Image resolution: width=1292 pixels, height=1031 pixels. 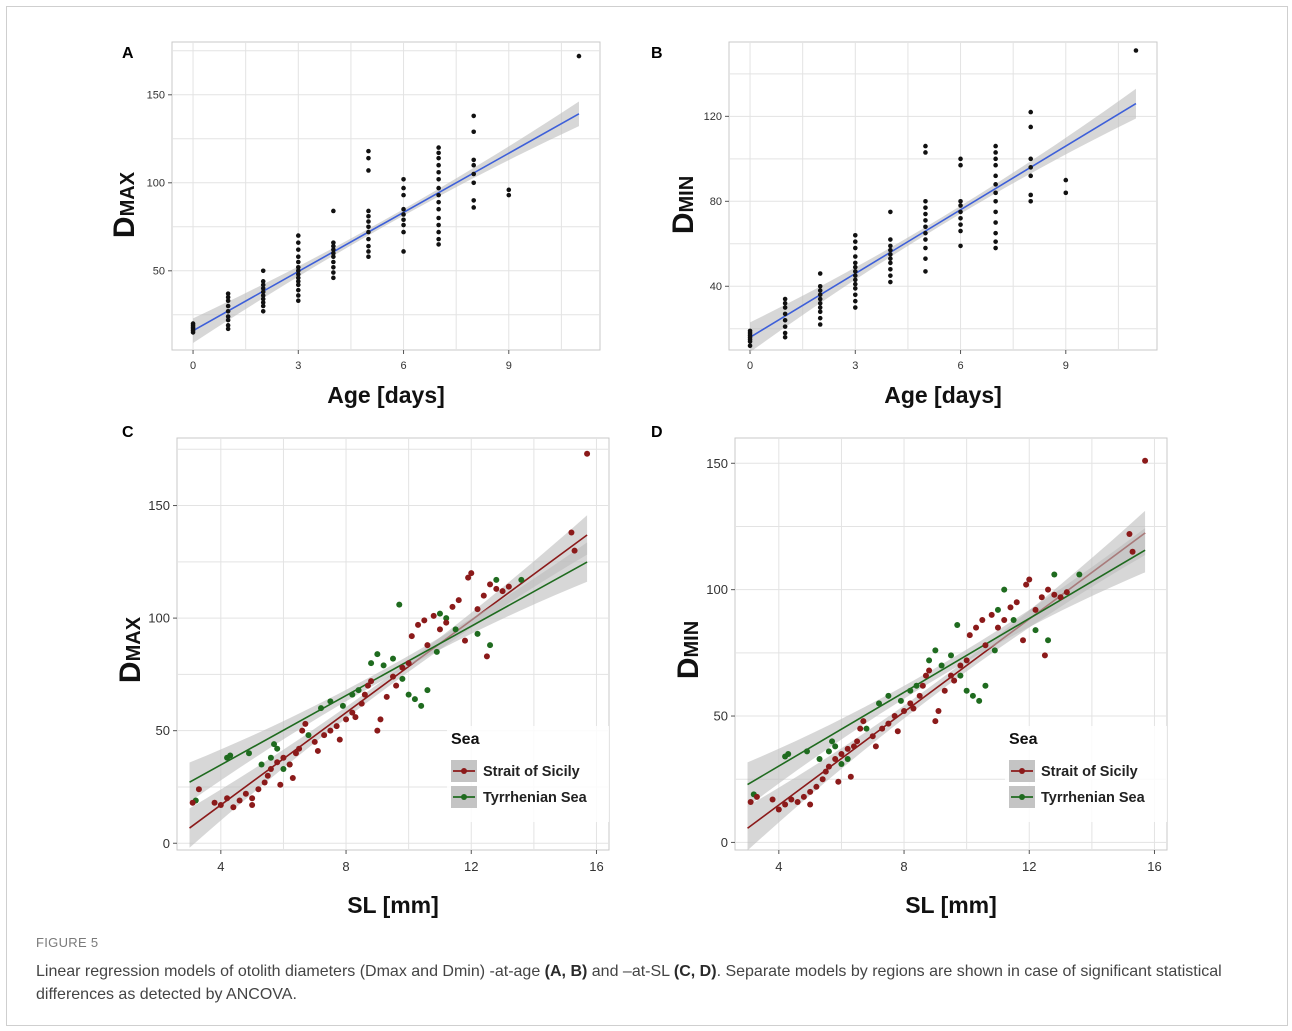 What do you see at coordinates (688, 669) in the screenshot?
I see `y-axis-label-main: D` at bounding box center [688, 669].